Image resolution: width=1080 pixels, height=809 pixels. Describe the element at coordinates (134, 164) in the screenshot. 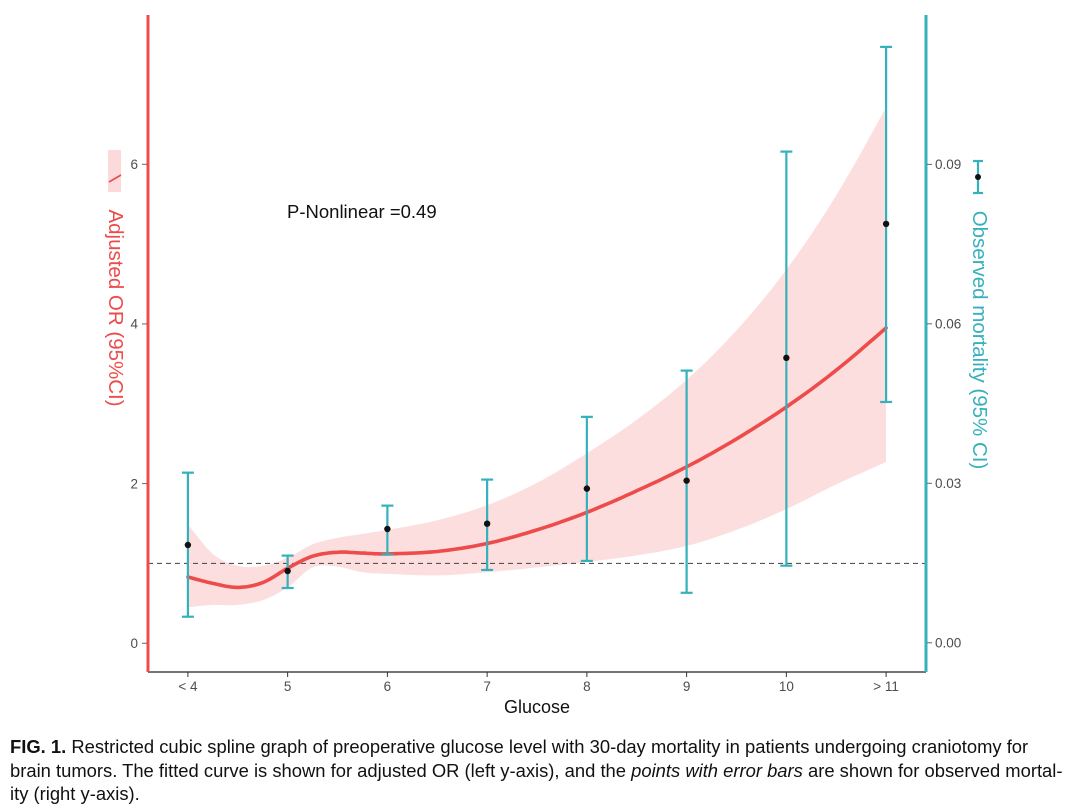

I see `y-left-tick-label: 6` at that location.